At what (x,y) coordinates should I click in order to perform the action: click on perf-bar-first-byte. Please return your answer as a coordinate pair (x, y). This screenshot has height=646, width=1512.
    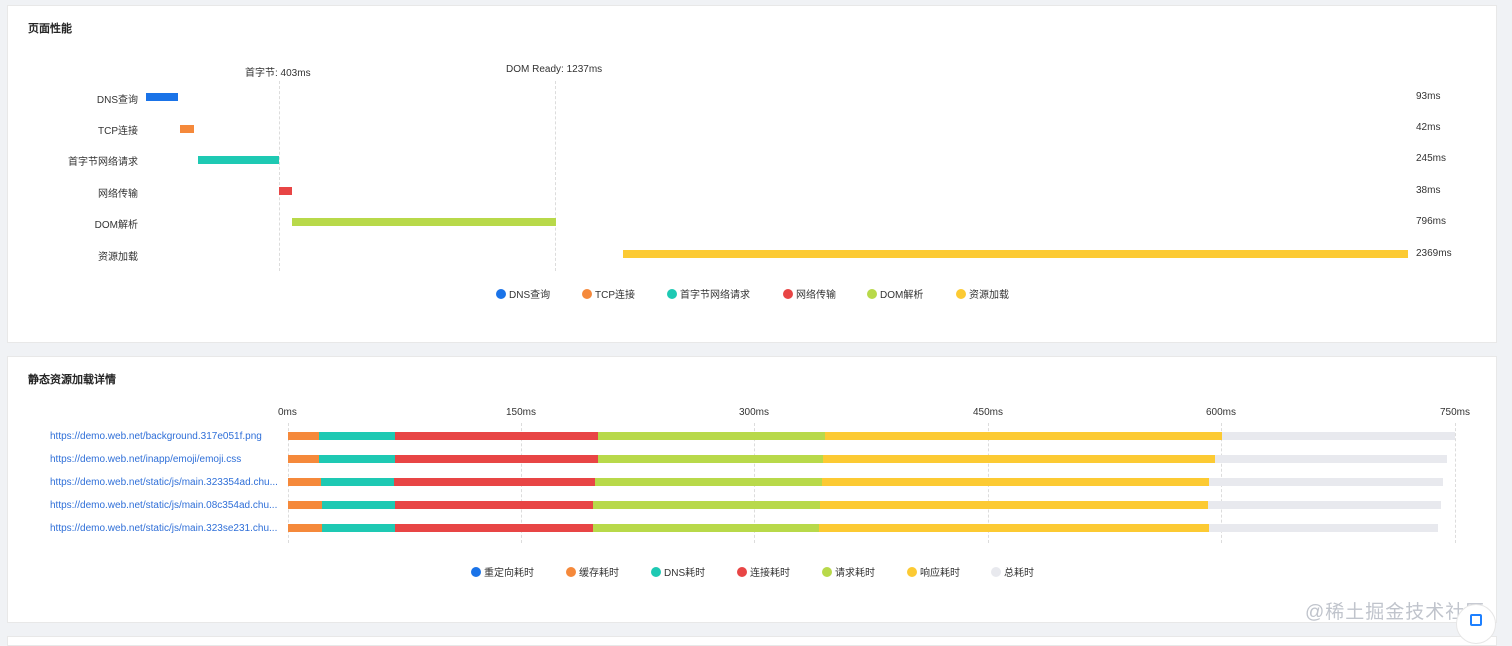
    Looking at the image, I should click on (238, 160).